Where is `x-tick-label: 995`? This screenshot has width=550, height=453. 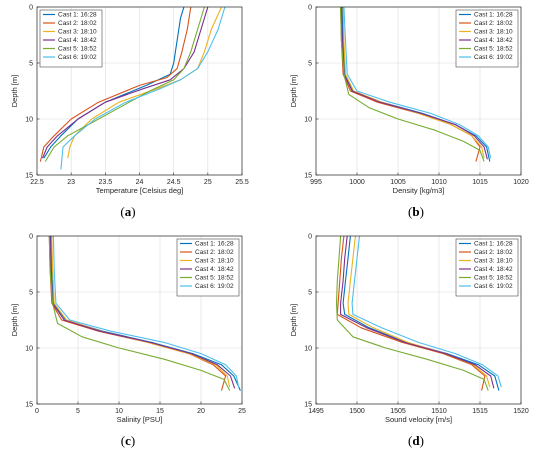
x-tick-label: 995 is located at coordinates (316, 182).